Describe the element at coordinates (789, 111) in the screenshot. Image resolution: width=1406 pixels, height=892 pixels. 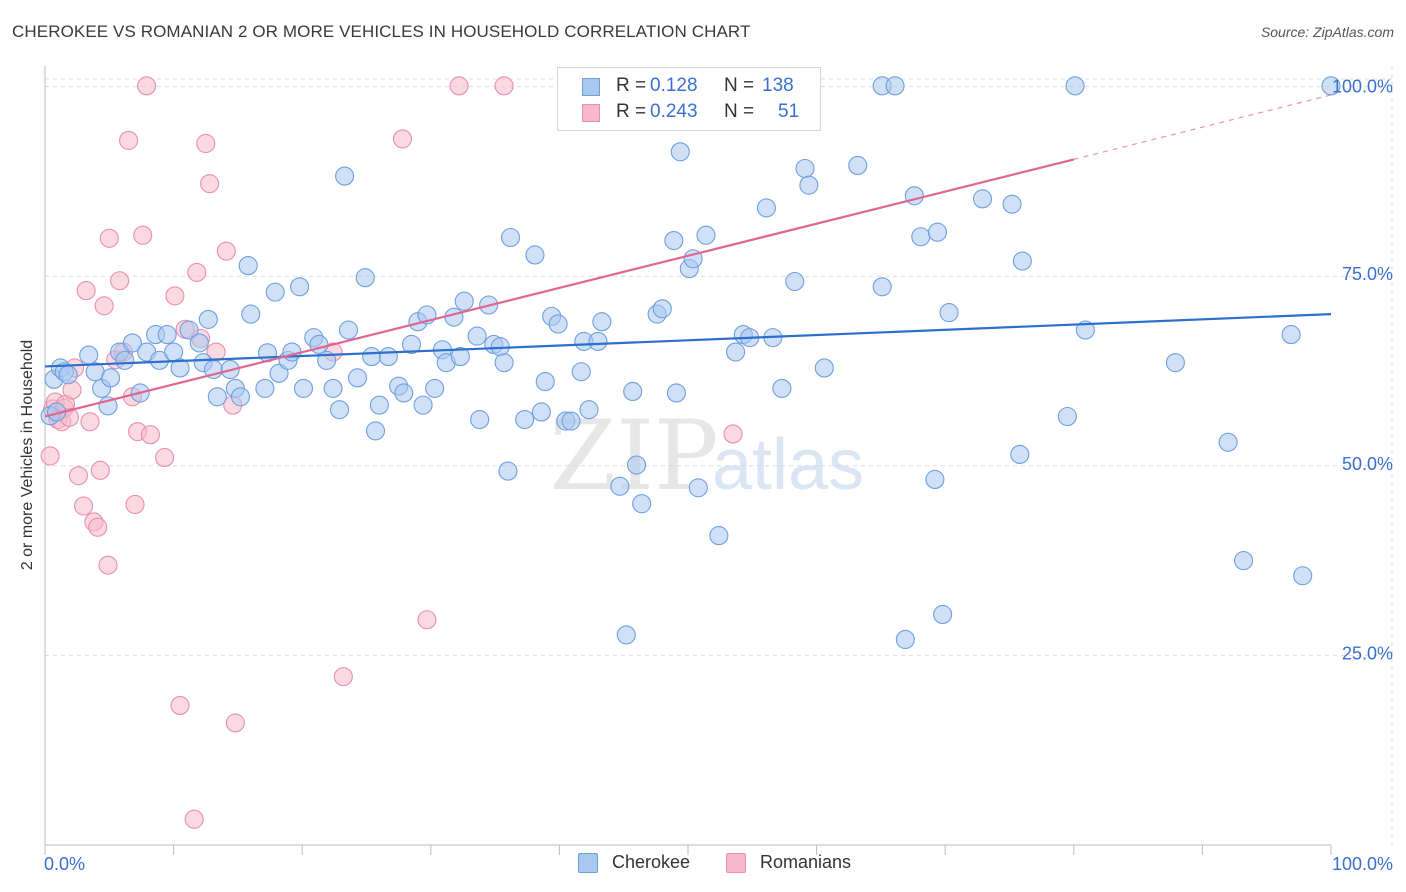
I see `legend-n-value-romanians: 51` at that location.